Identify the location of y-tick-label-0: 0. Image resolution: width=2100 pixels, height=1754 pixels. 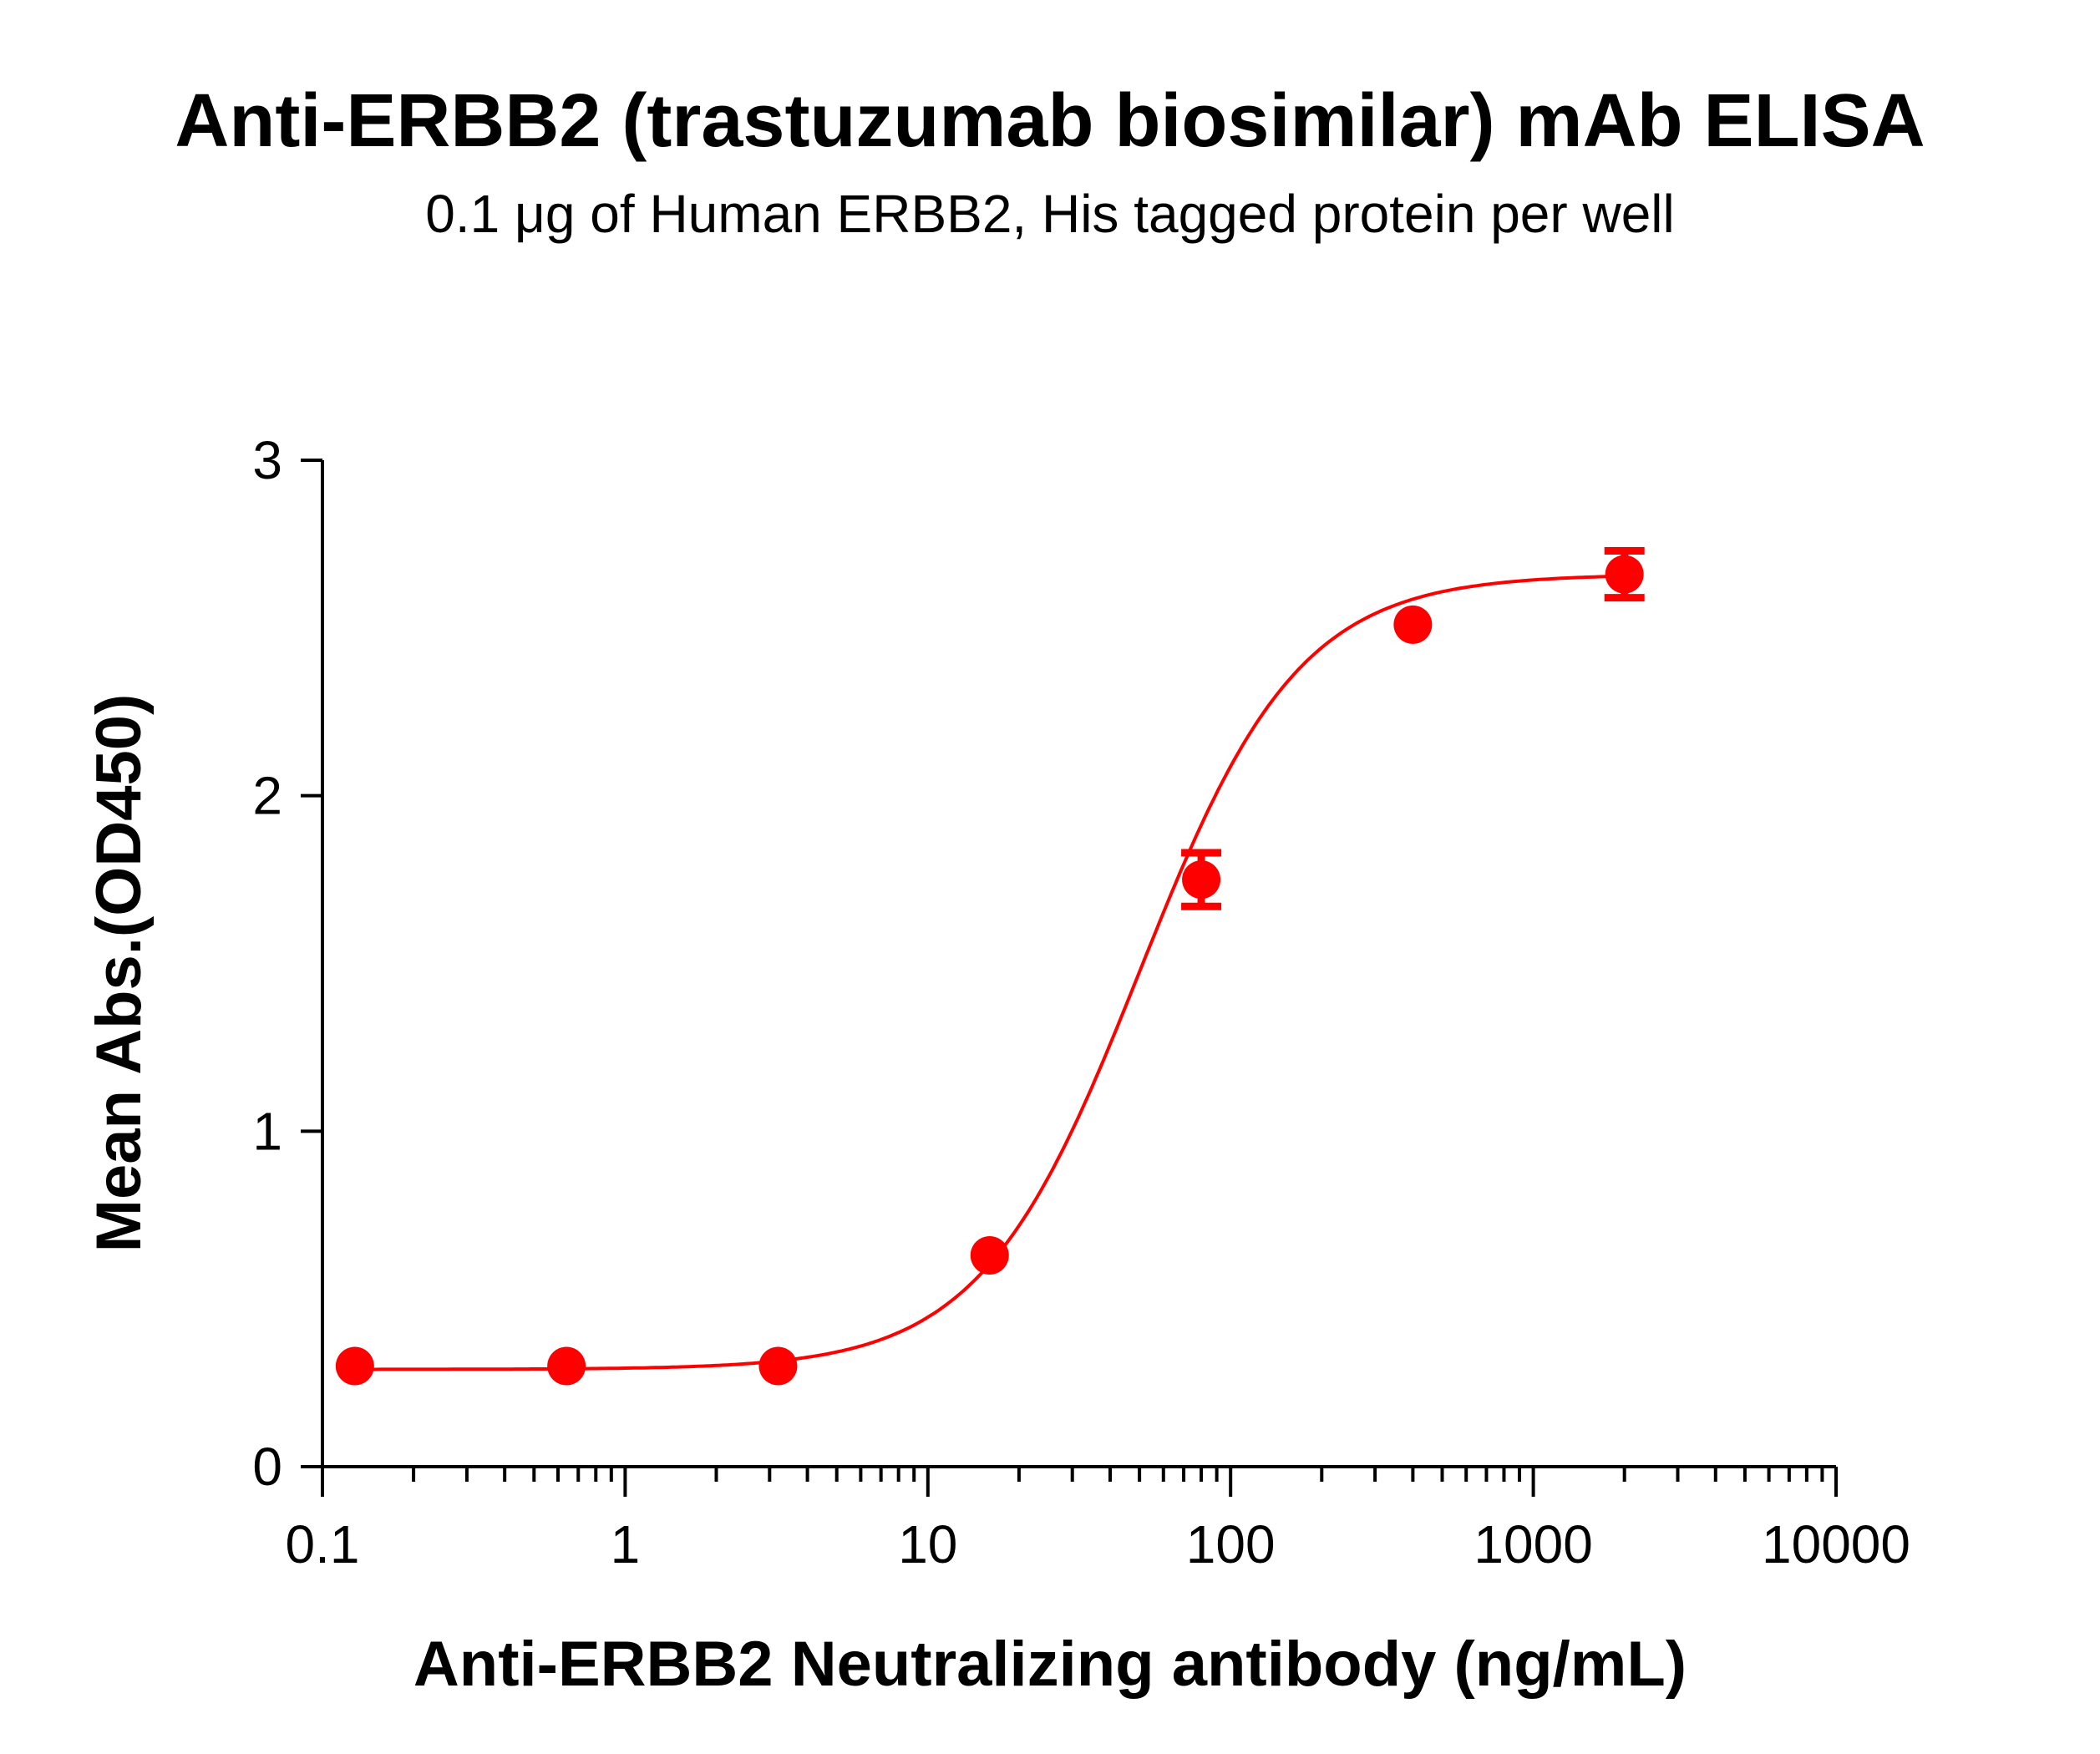
(267, 1467).